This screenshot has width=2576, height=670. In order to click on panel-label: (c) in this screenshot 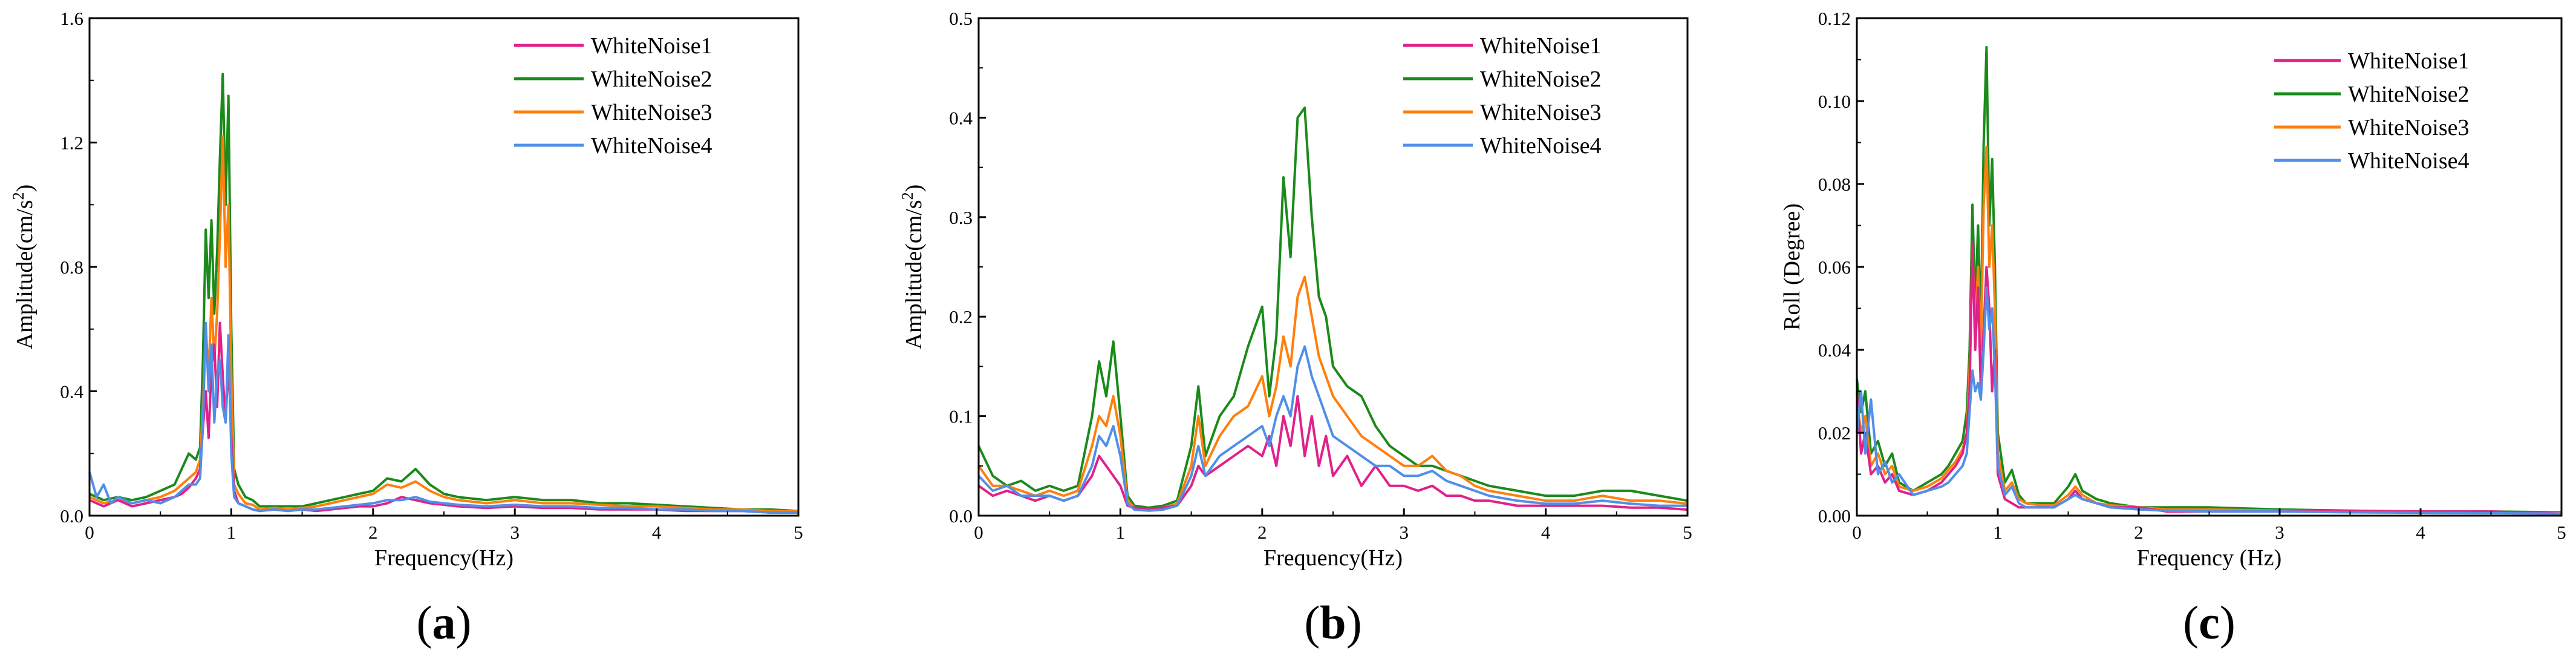, I will do `click(2209, 622)`.